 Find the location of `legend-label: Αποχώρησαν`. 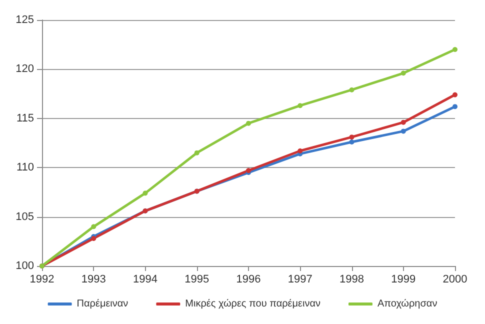

legend-label: Αποχώρησαν is located at coordinates (407, 304).